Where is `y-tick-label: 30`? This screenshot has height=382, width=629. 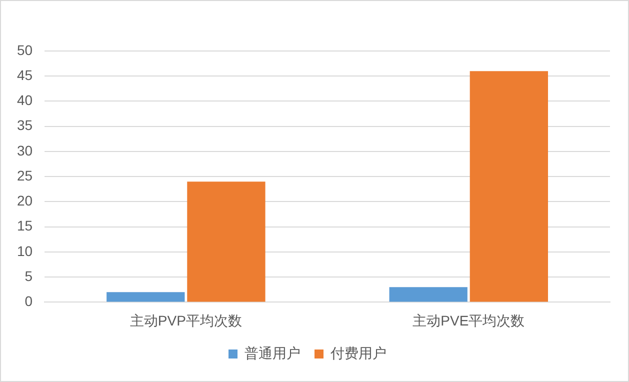
y-tick-label: 30 is located at coordinates (24, 150).